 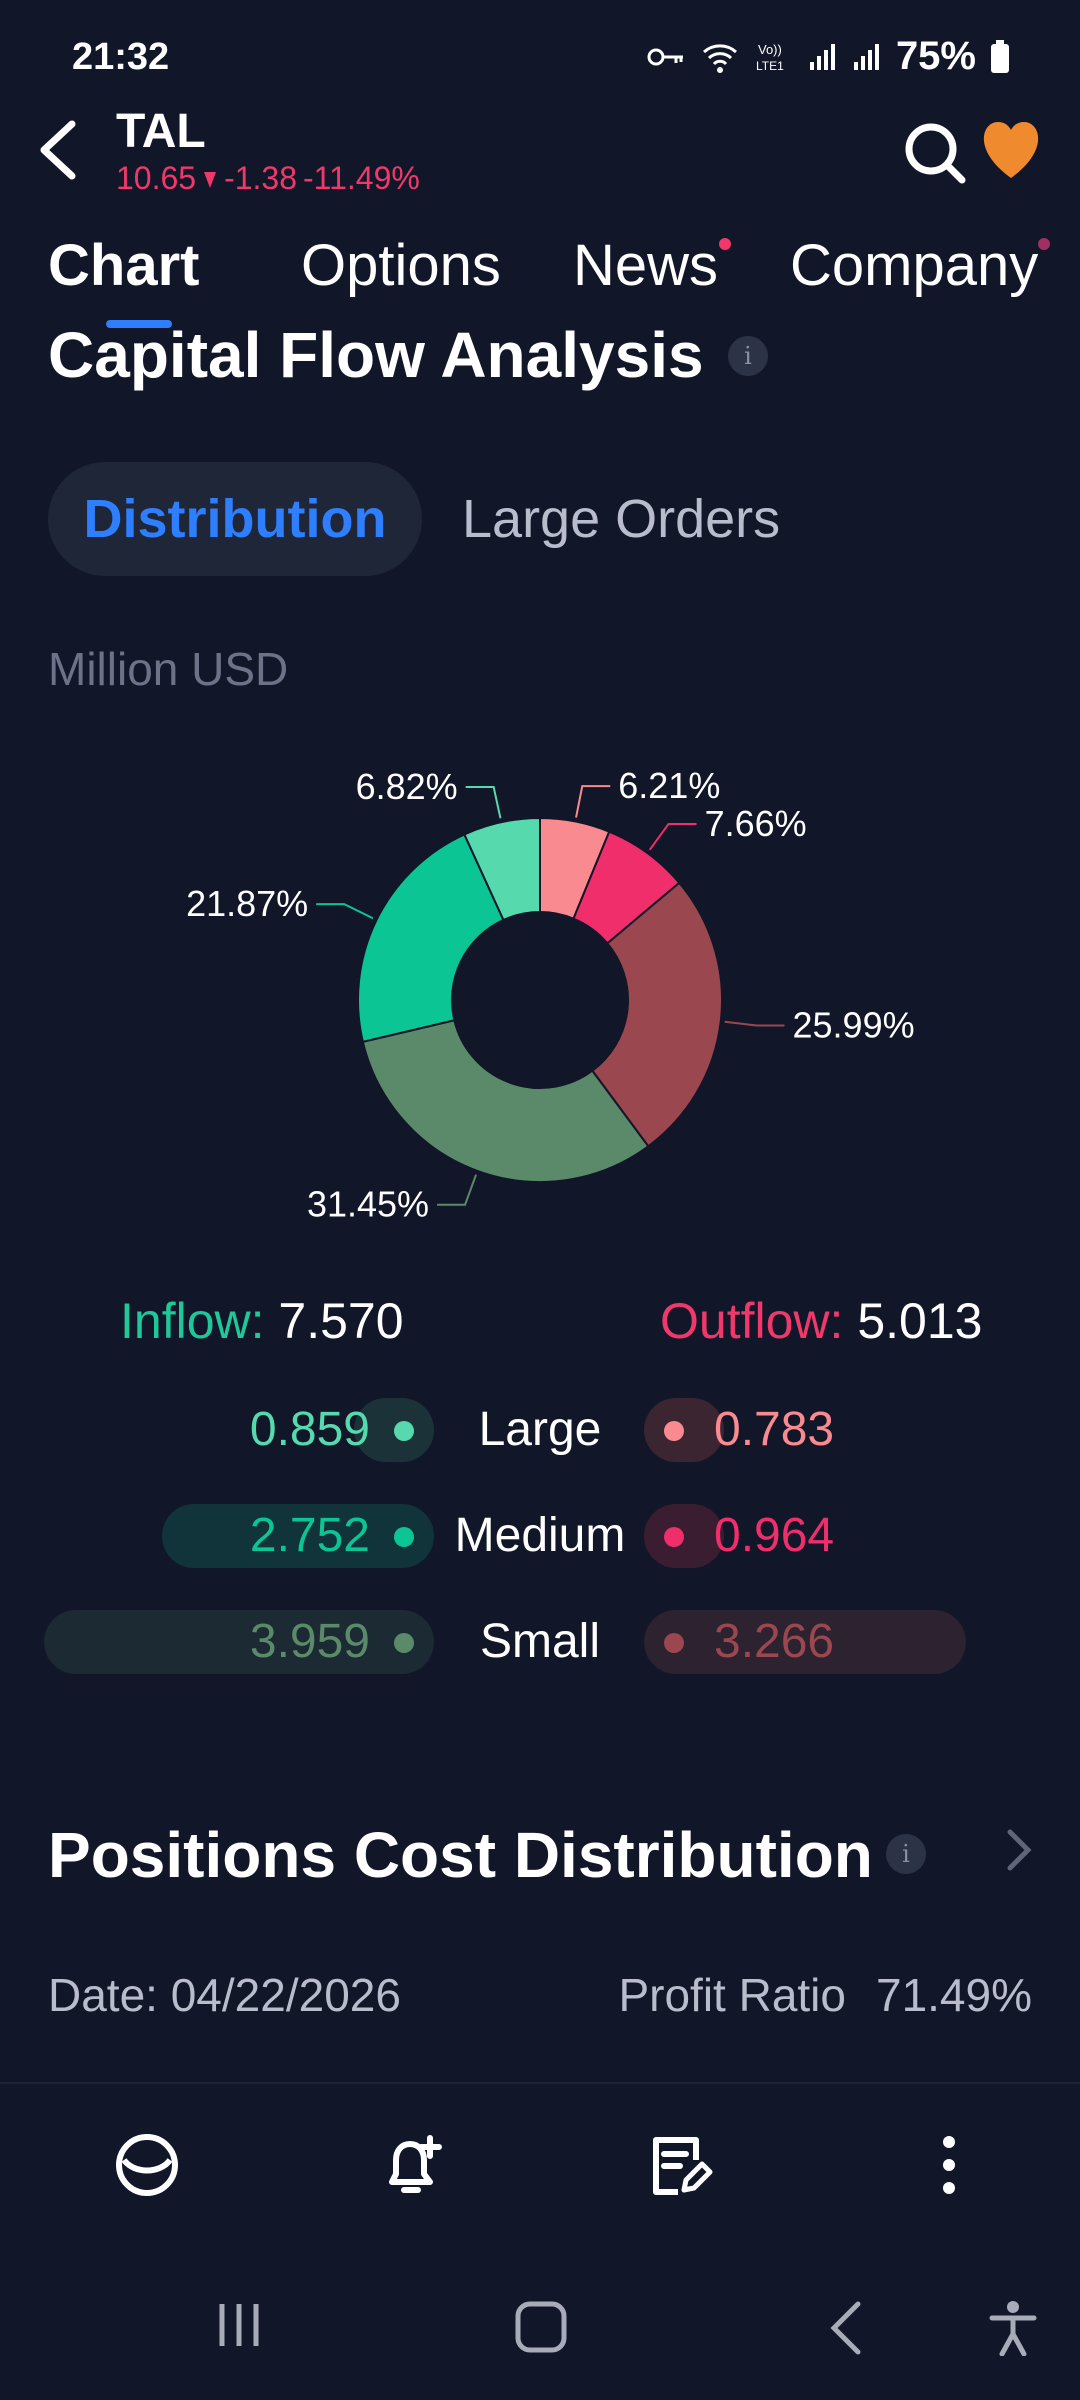 I want to click on flow-row-medium: 2.752 Medium 0.964, so click(x=540, y=1536).